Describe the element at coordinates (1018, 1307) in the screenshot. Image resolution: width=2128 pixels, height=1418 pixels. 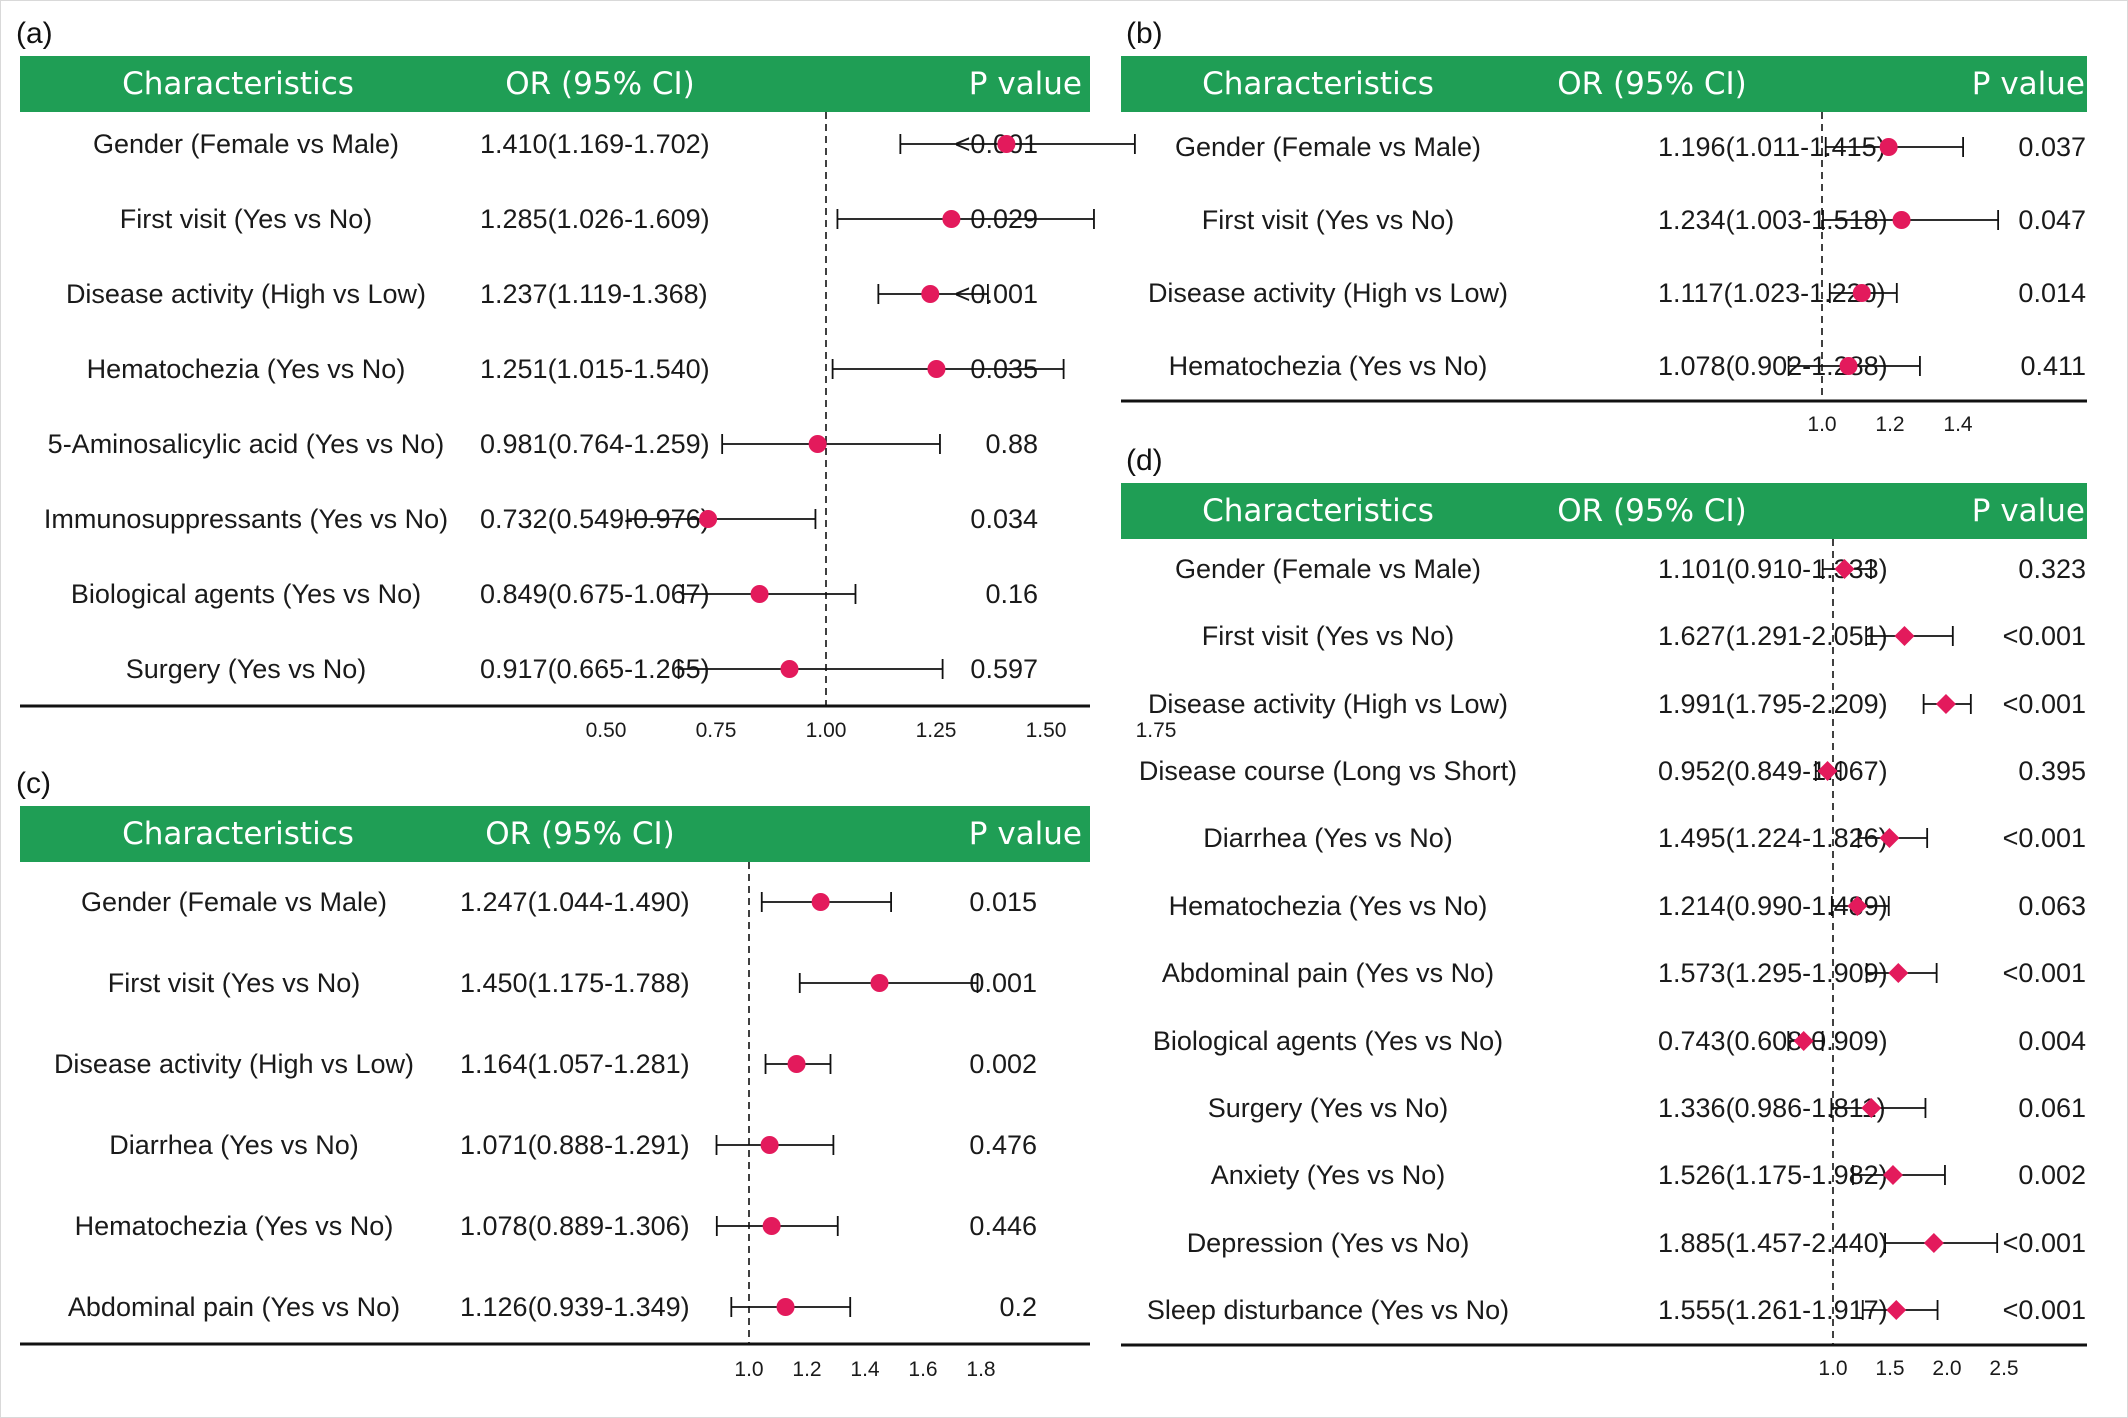
I see `p-value: 0.2` at that location.